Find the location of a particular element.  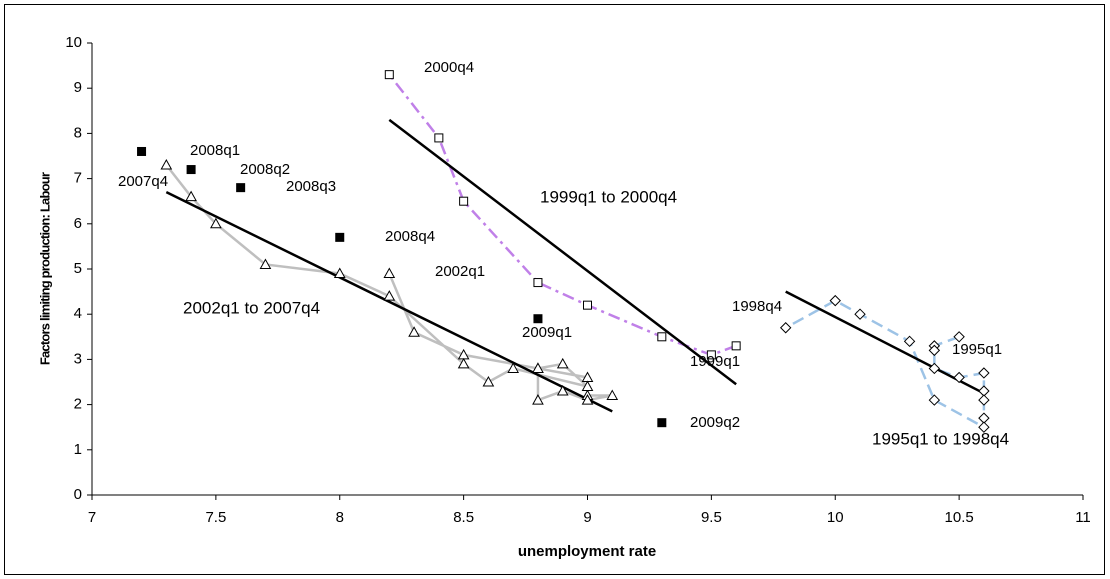

point-label: 2008q1 is located at coordinates (215, 150).